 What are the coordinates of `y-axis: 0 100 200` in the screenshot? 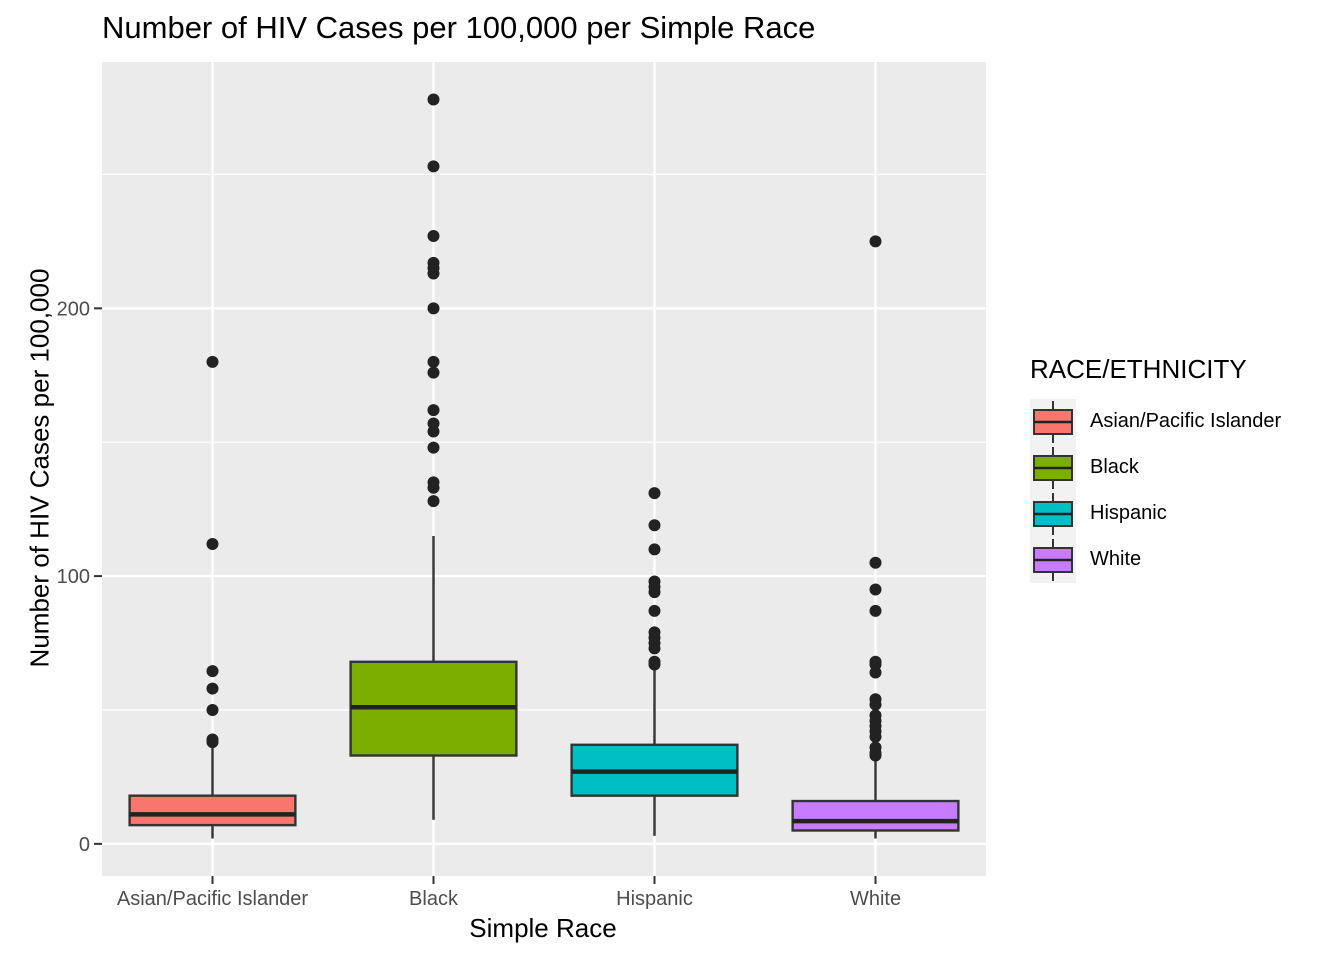 It's located at (79, 577).